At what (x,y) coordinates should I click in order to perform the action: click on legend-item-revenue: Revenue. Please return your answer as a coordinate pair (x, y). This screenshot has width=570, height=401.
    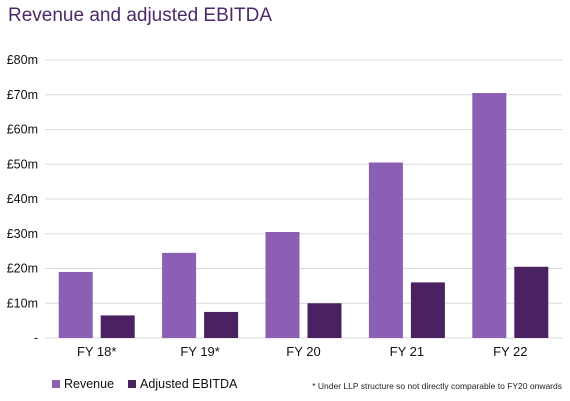
    Looking at the image, I should click on (83, 384).